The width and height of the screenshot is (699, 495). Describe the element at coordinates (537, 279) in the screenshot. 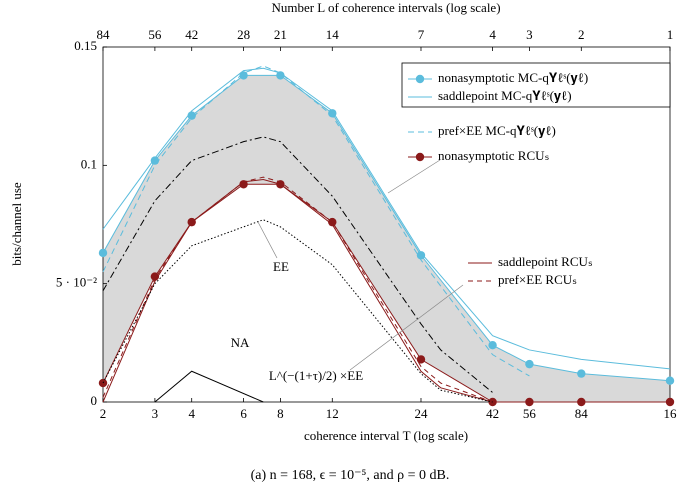

I see `legend-label: pref×EE RCUₛ` at that location.